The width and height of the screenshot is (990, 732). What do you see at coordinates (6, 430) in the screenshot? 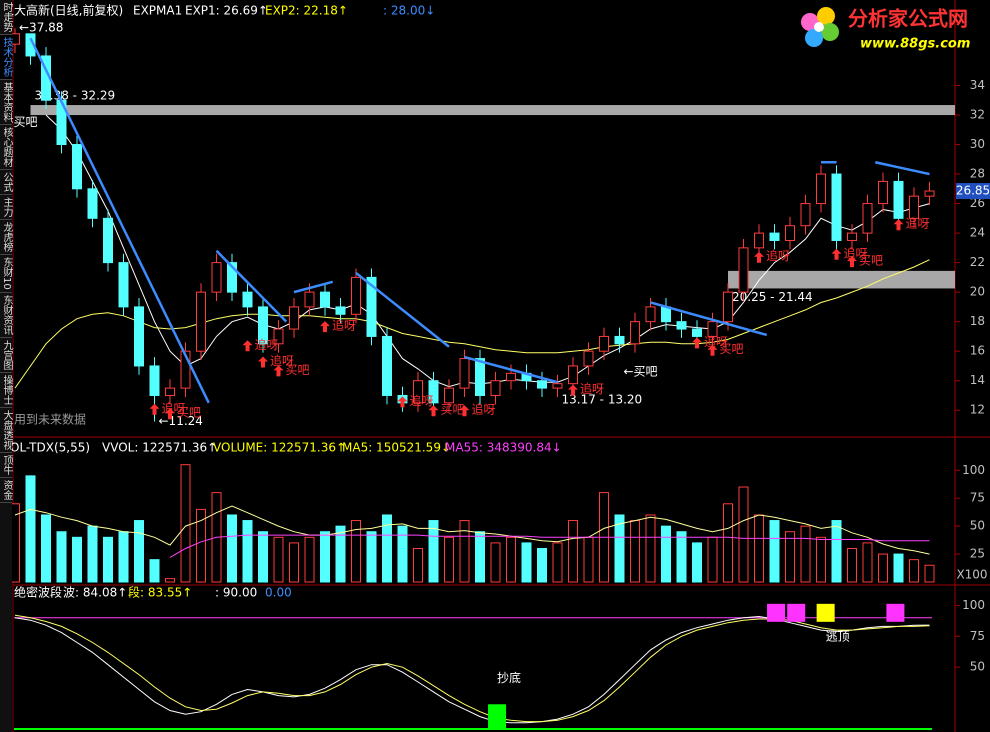
I see `sidebar-tab: 大盘透视` at bounding box center [6, 430].